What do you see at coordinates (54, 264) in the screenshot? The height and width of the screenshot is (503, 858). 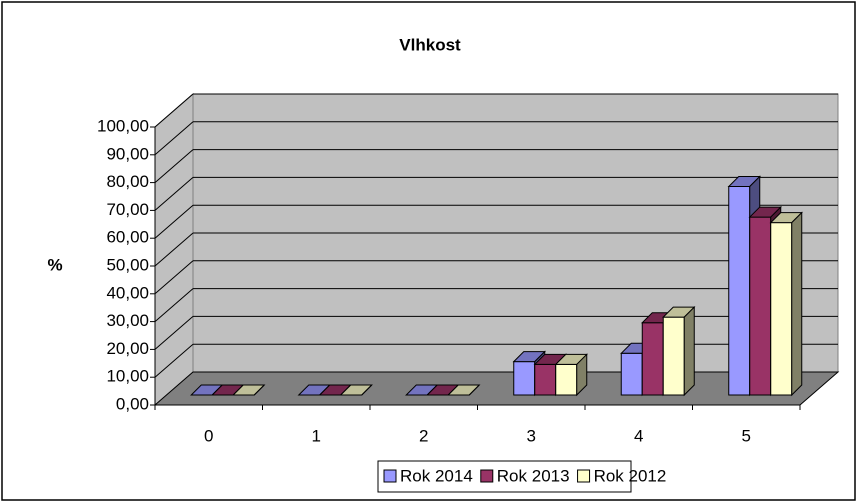 I see `y-axis-label: %` at bounding box center [54, 264].